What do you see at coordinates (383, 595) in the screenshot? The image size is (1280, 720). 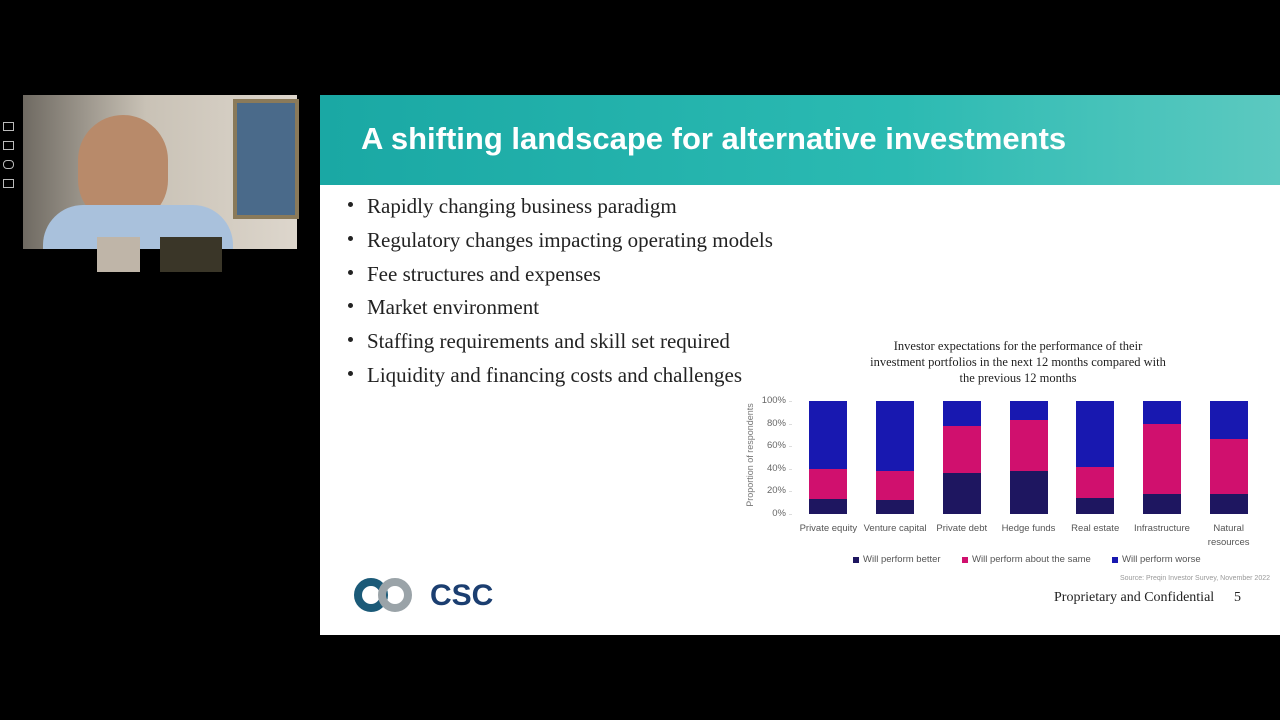 I see `logo-mark` at bounding box center [383, 595].